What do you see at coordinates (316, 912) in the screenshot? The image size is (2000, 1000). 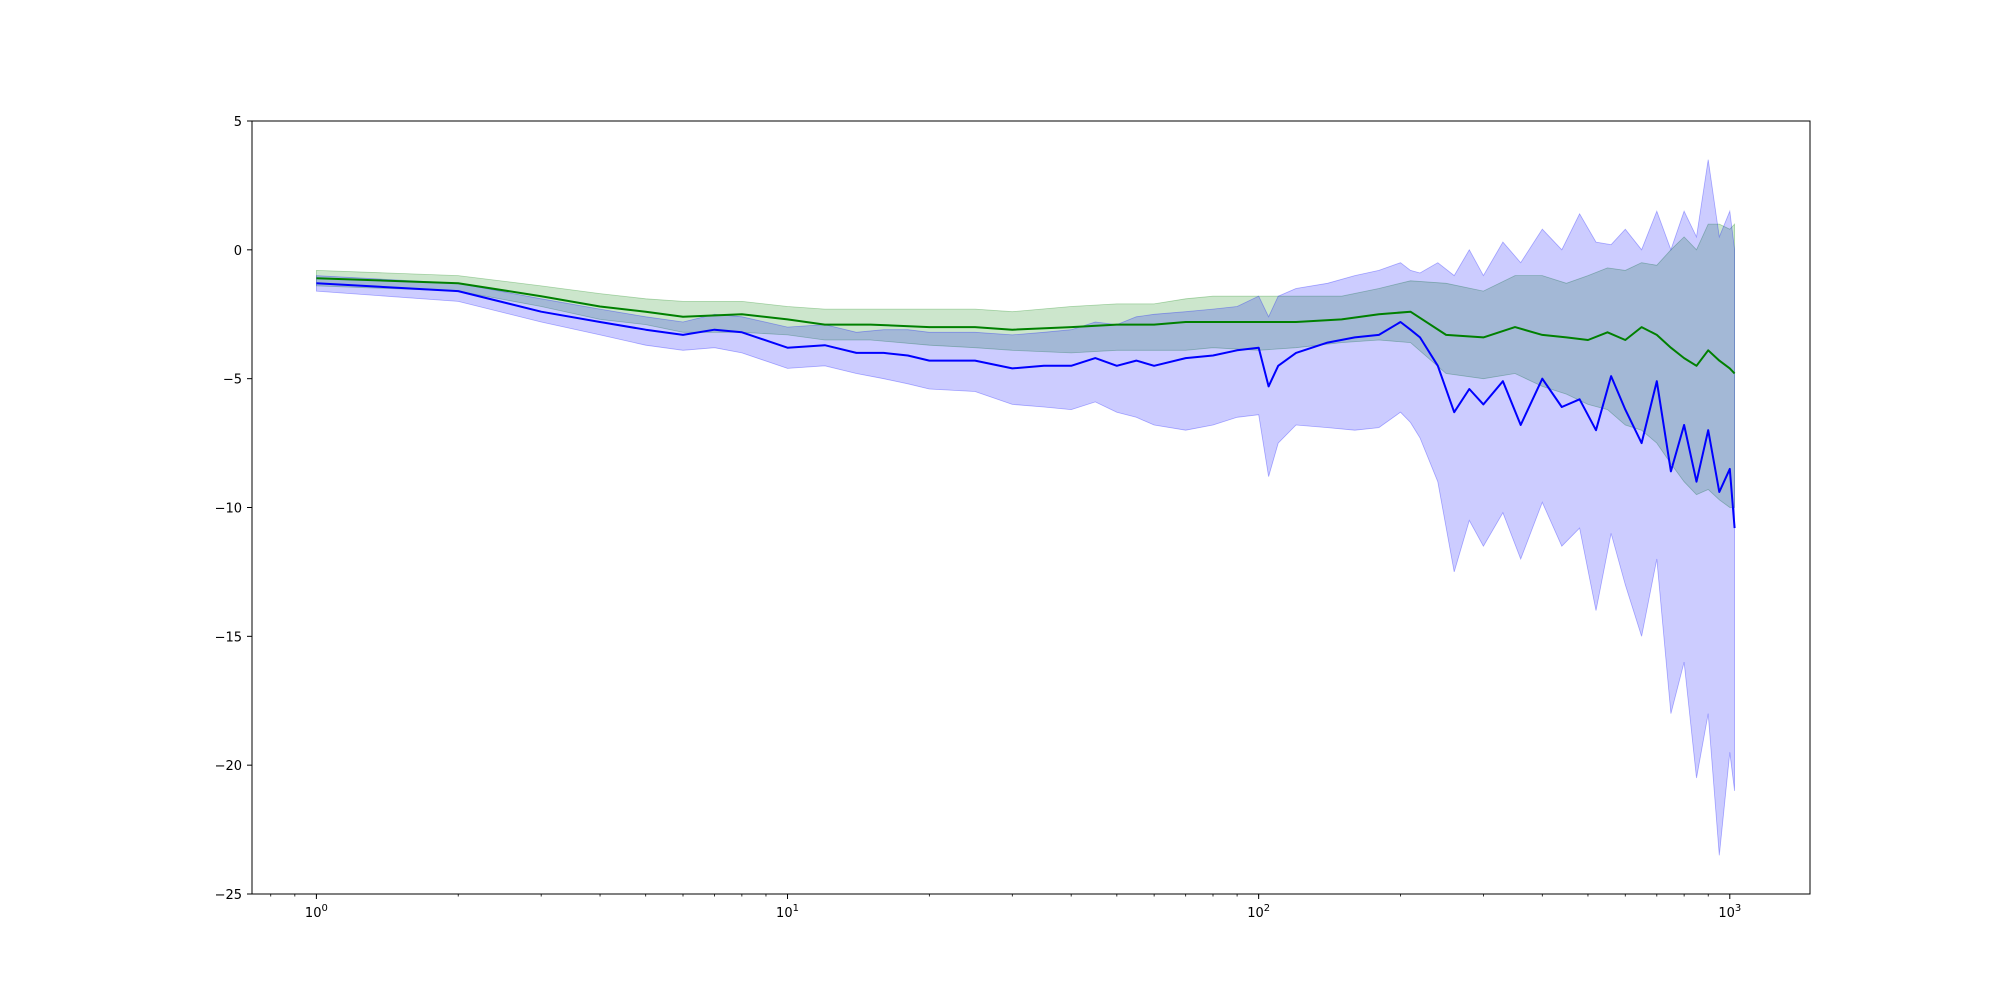 I see `x-tick-label: 10⁰` at bounding box center [316, 912].